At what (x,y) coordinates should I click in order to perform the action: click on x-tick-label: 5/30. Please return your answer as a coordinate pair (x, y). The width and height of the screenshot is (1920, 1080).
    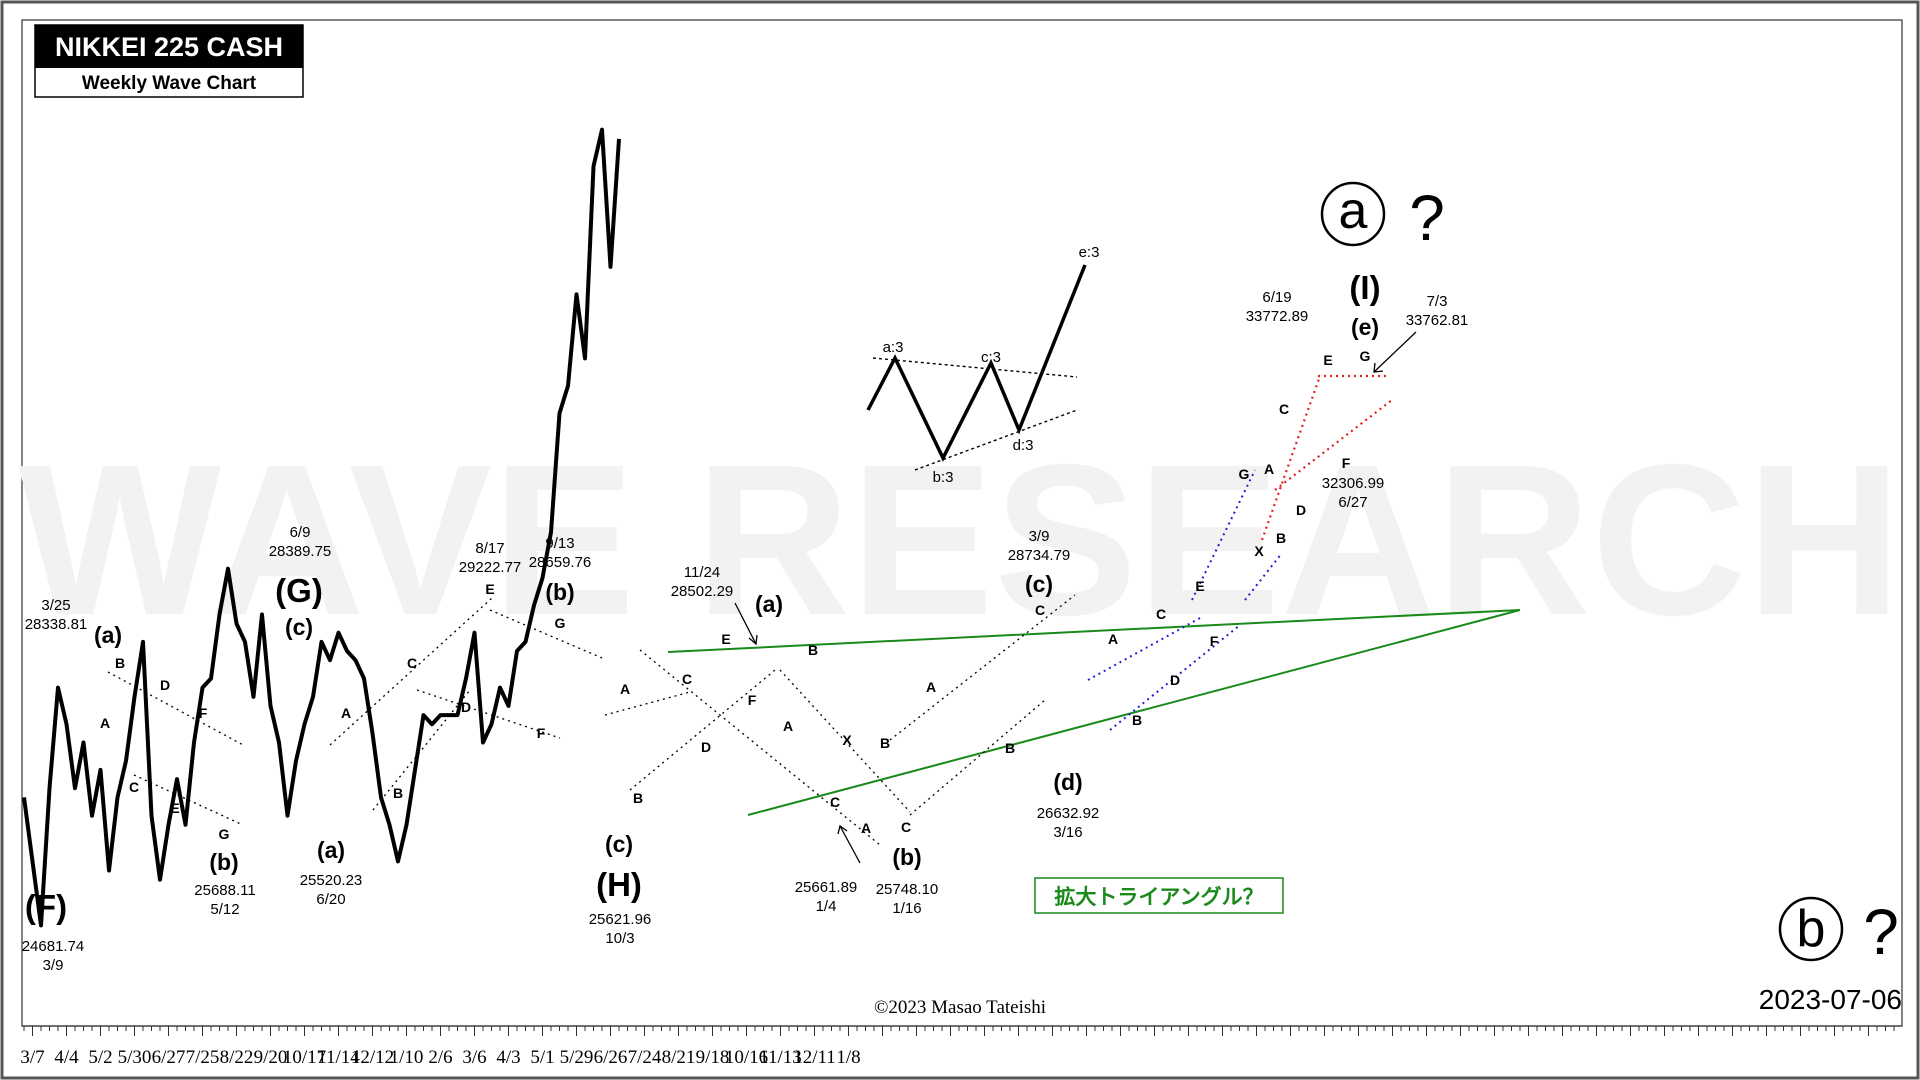
    Looking at the image, I should click on (135, 1057).